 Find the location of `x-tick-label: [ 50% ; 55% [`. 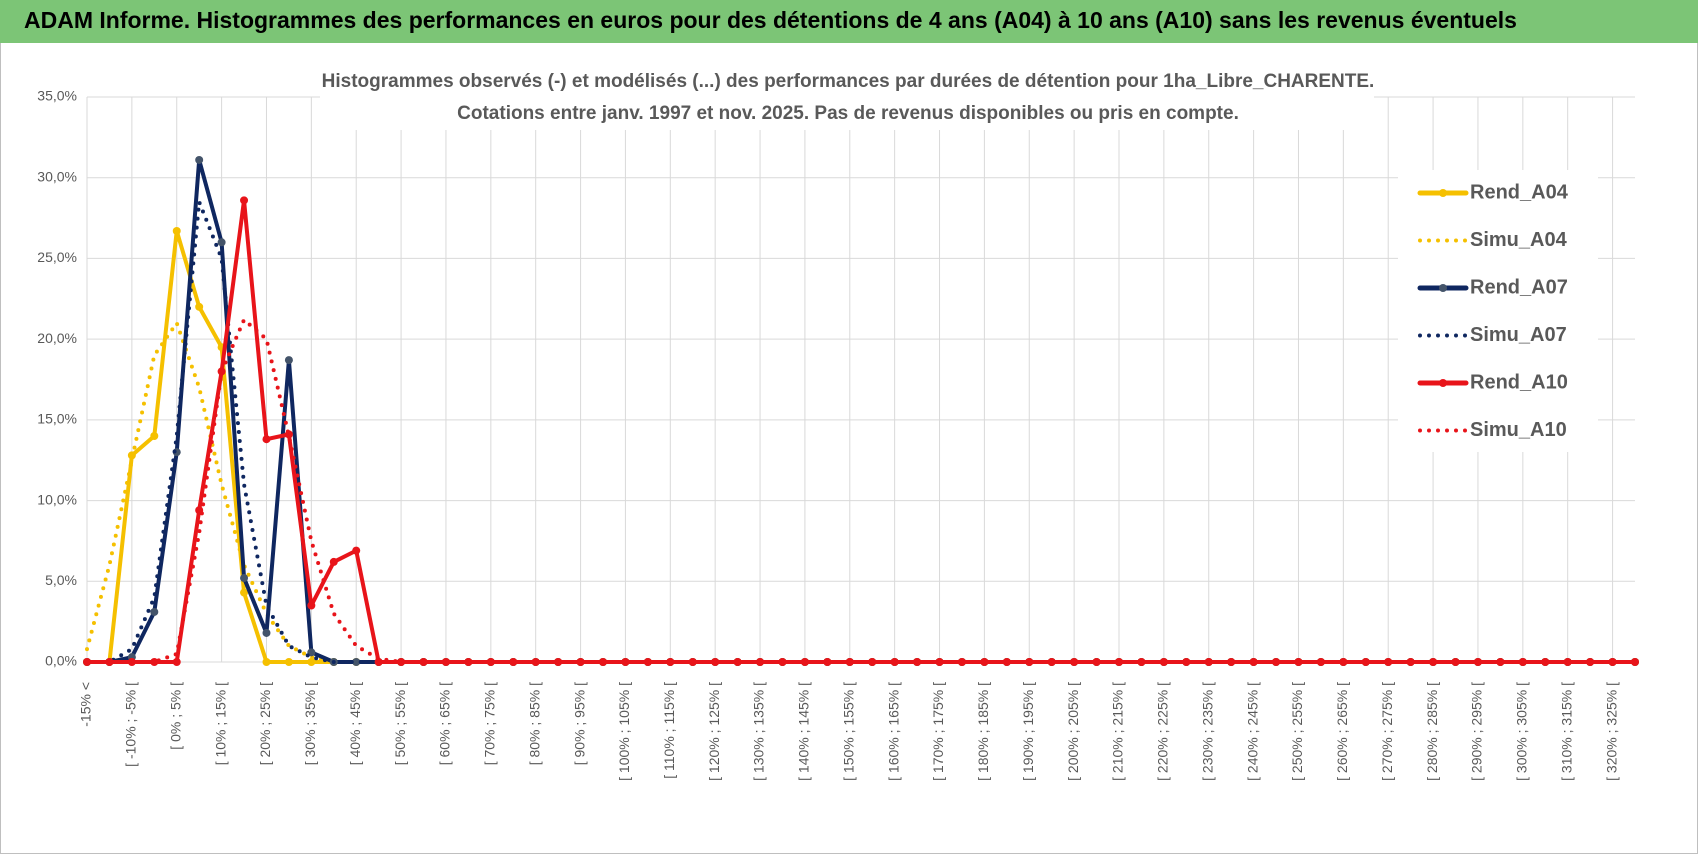

x-tick-label: [ 50% ; 55% [ is located at coordinates (400, 723).